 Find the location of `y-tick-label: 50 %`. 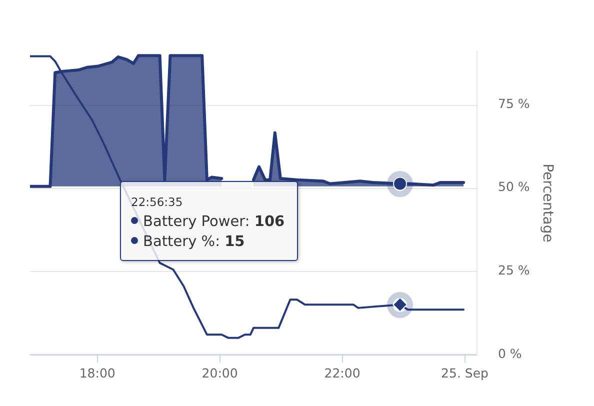

y-tick-label: 50 % is located at coordinates (514, 186).